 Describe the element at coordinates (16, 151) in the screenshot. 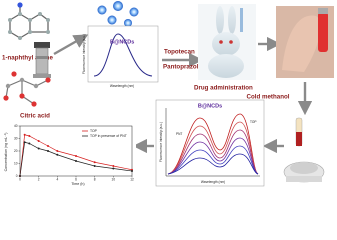

I see `y-tick-label: 20` at that location.